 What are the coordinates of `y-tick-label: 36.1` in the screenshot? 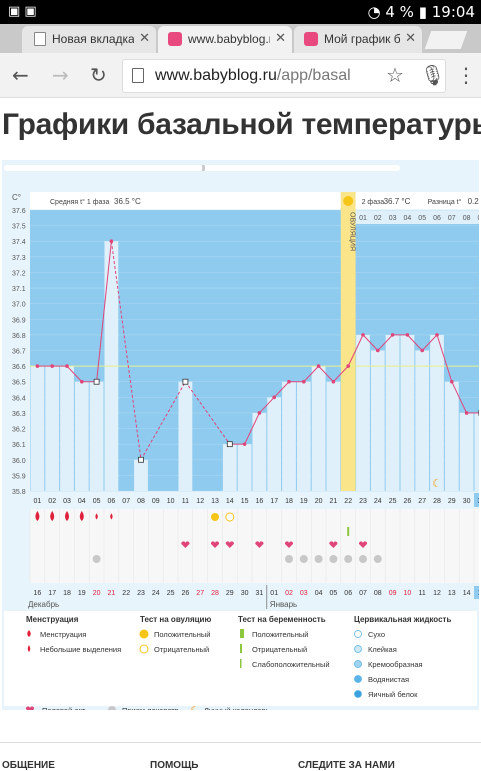 It's located at (19, 445).